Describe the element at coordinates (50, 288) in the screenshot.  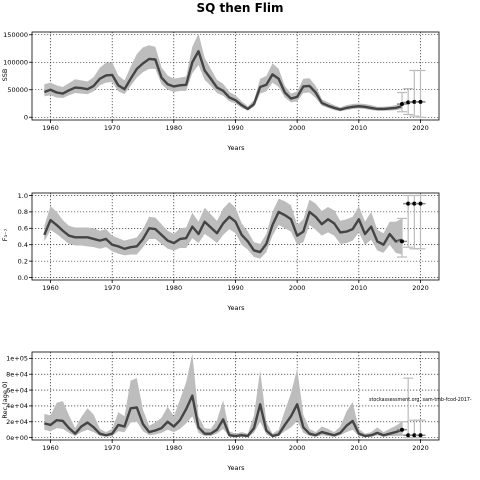
I see `f-x-tick-label: 1960` at that location.